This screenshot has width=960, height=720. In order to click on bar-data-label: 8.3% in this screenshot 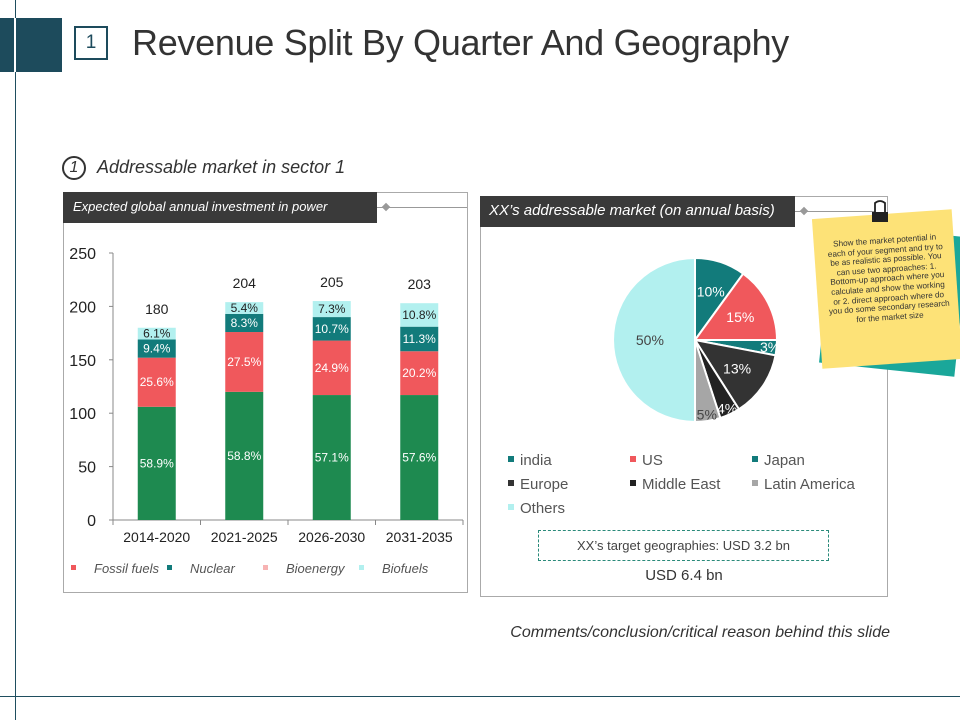, I will do `click(245, 323)`.